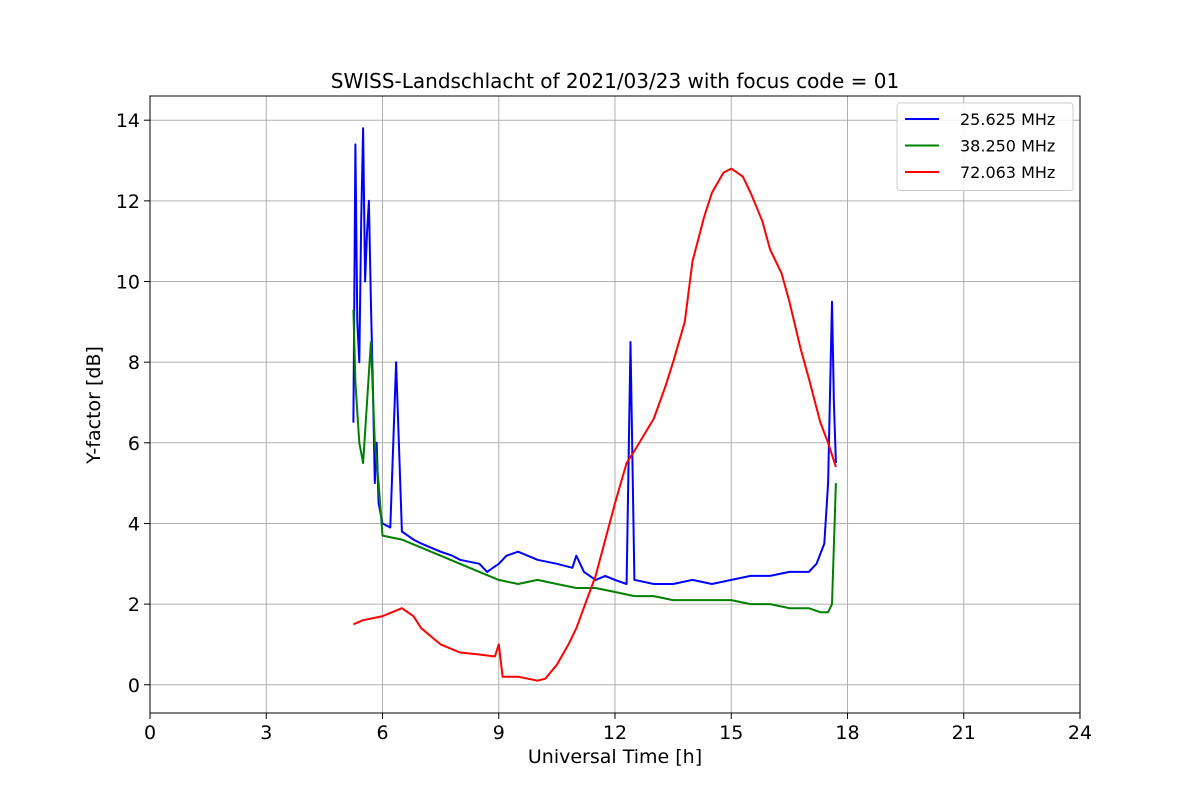 The image size is (1200, 800). I want to click on y-tick-label: 2, so click(134, 605).